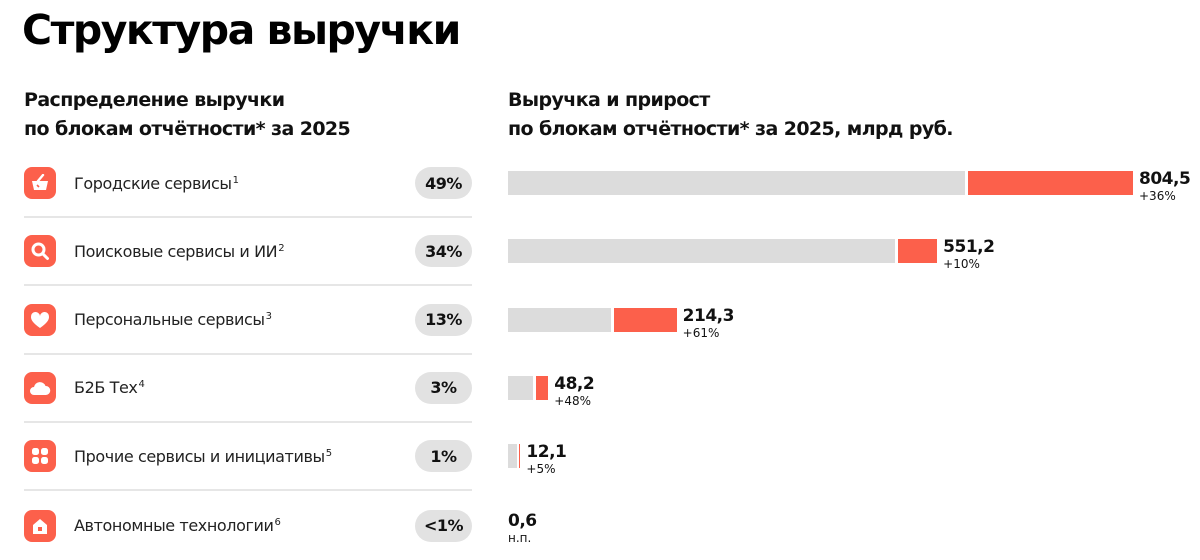 This screenshot has width=1200, height=560. Describe the element at coordinates (443, 251) in the screenshot. I see `share-badge: 34%` at that location.